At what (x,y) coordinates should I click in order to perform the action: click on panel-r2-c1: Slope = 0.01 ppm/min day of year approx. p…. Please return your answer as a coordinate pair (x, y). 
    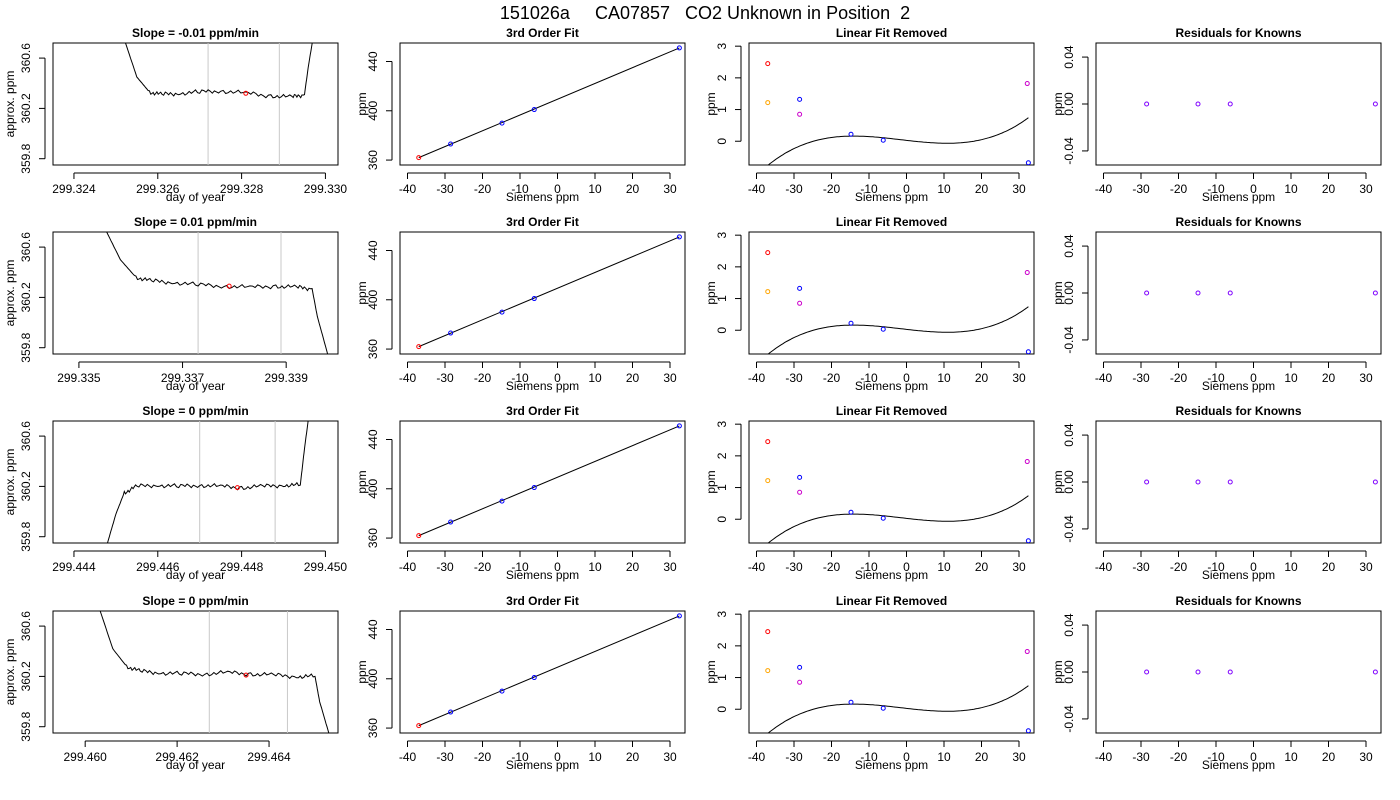
    Looking at the image, I should click on (171, 304).